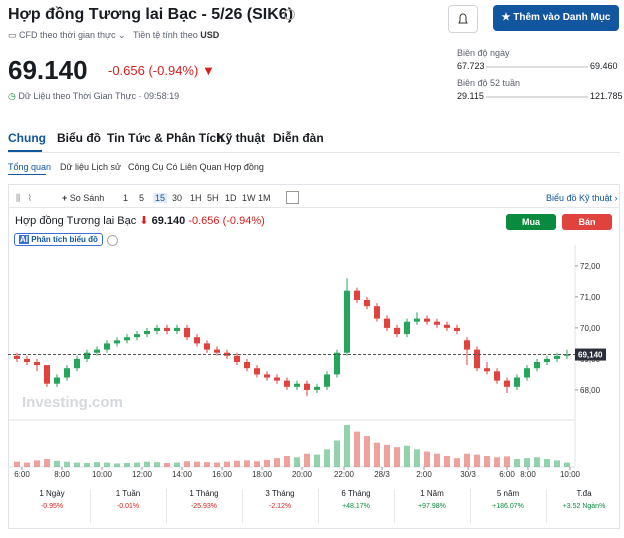  What do you see at coordinates (584, 493) in the screenshot?
I see `perf-label: T.đa` at bounding box center [584, 493].